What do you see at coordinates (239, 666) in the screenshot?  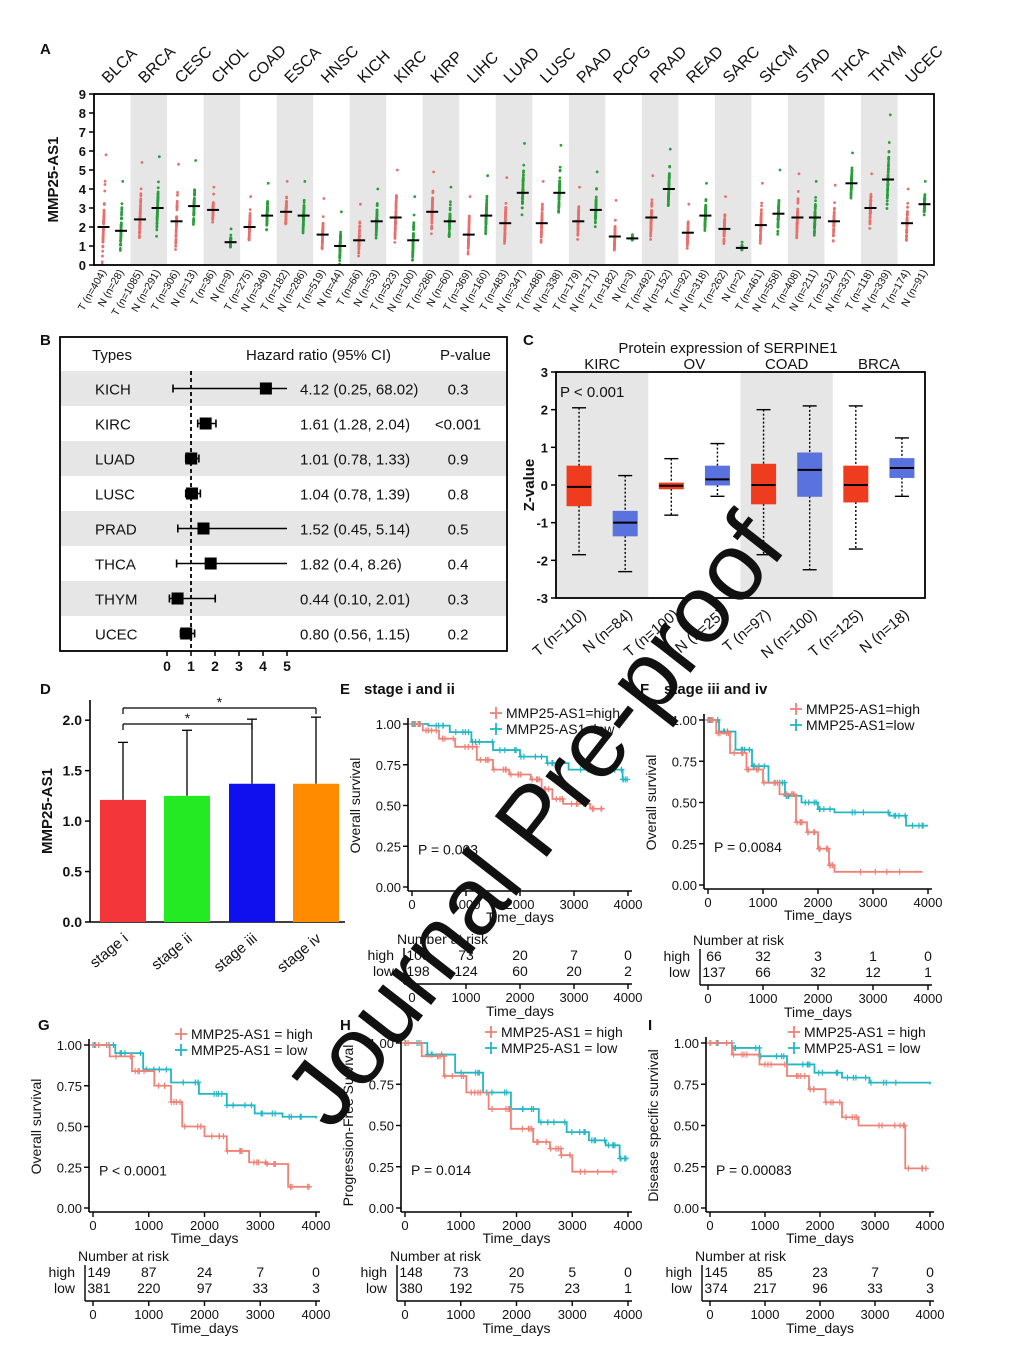 I see `x-tick-label: 3` at bounding box center [239, 666].